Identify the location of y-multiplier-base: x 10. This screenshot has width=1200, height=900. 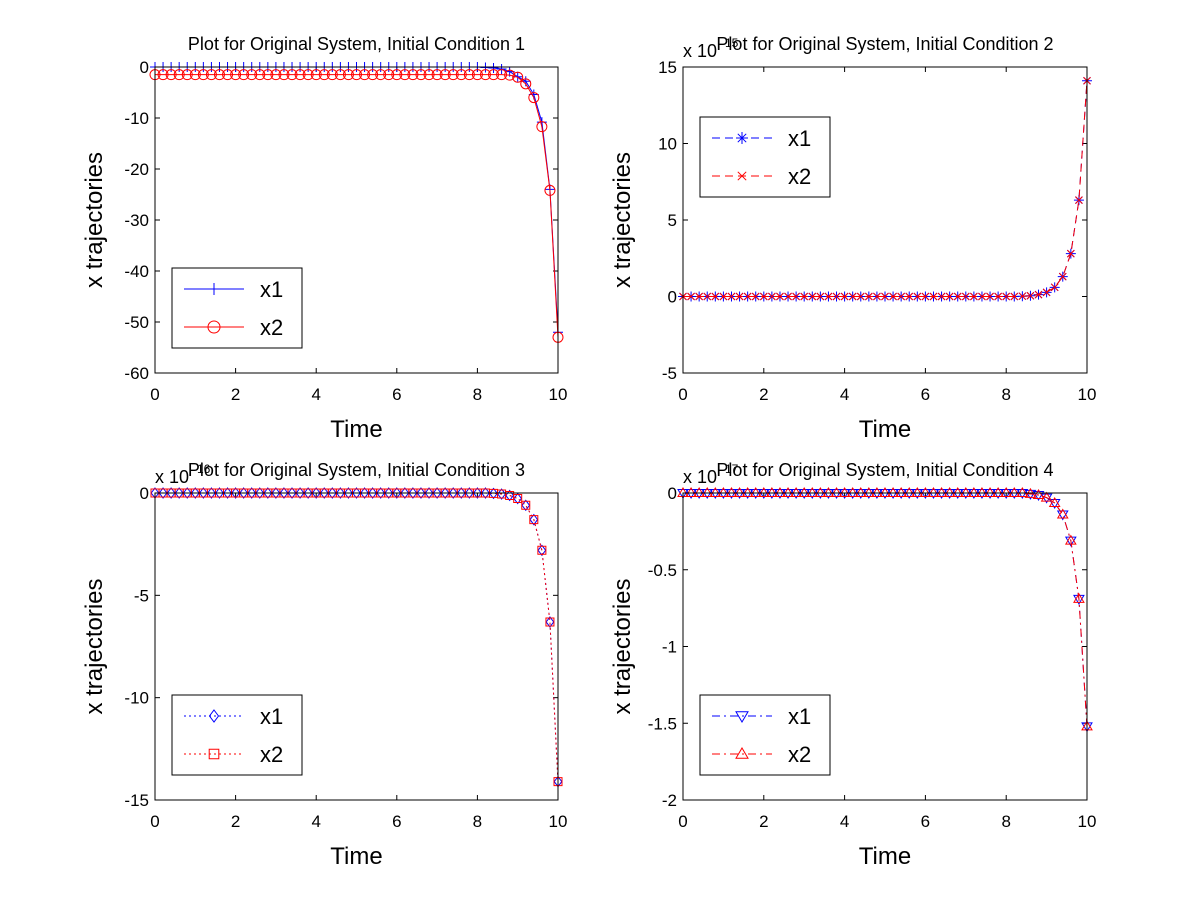
(172, 477).